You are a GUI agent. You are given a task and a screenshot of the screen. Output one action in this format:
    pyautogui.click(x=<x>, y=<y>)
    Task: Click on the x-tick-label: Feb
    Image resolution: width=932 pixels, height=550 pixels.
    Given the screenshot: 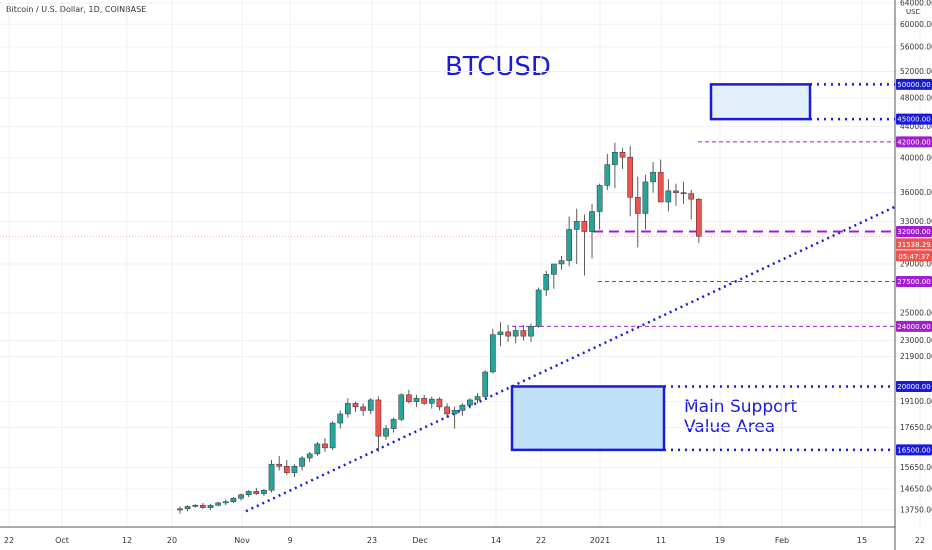 What is the action you would take?
    pyautogui.click(x=782, y=540)
    